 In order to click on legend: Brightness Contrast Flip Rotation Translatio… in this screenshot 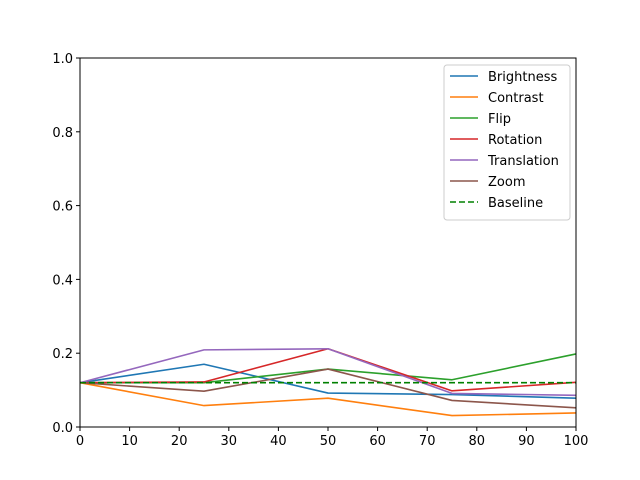, I will do `click(507, 142)`.